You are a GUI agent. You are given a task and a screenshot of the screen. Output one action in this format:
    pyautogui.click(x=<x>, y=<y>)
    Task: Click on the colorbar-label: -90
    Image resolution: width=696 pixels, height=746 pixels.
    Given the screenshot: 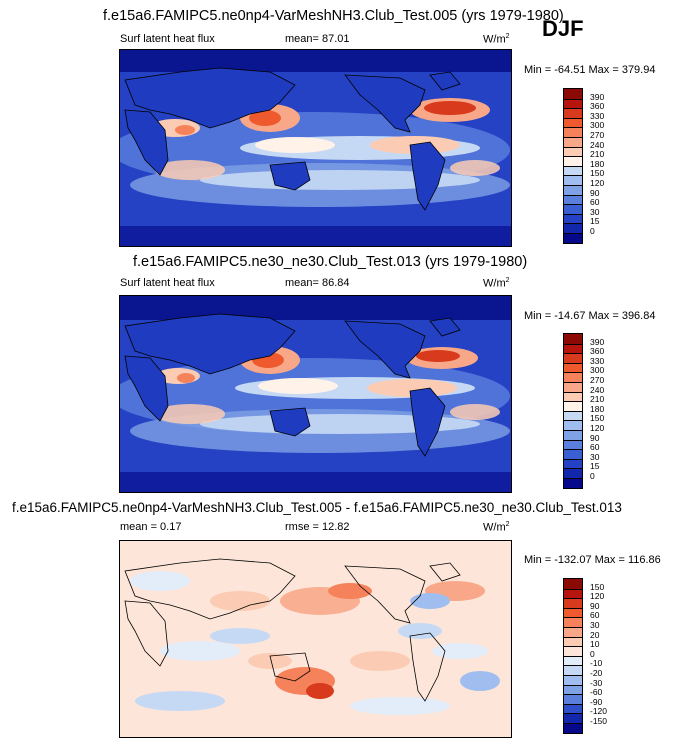 What is the action you would take?
    pyautogui.click(x=596, y=701)
    